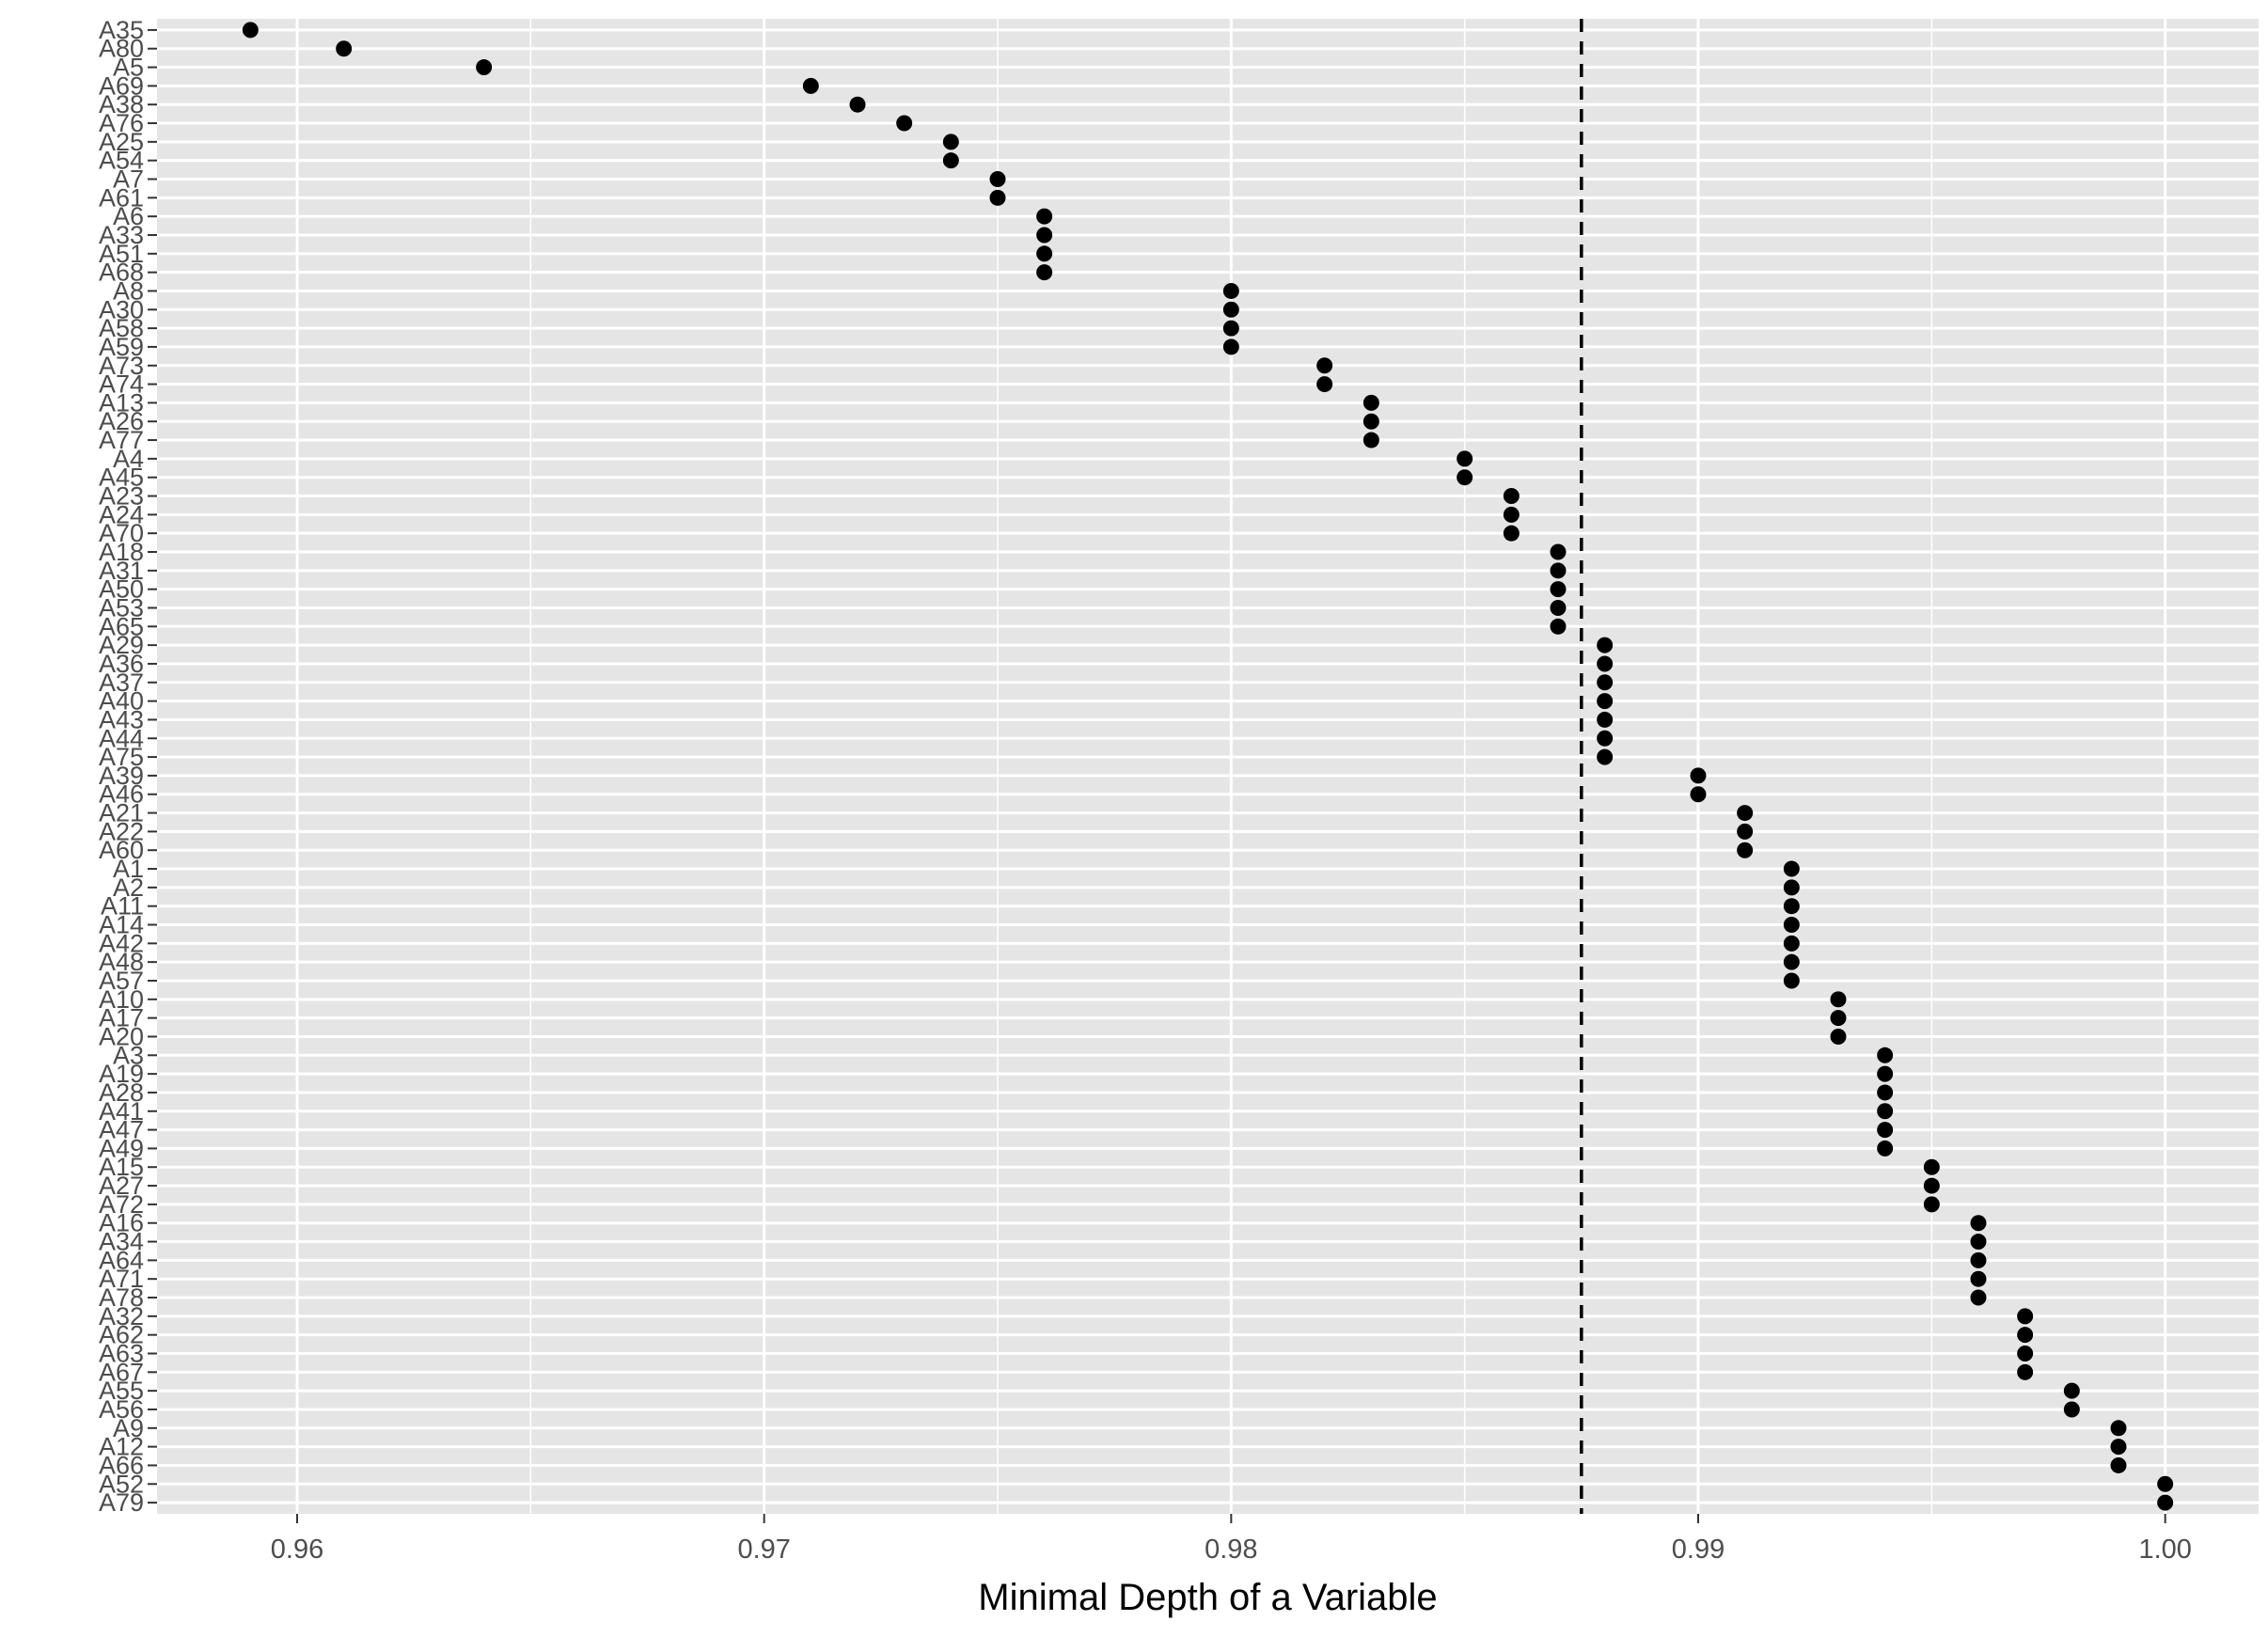  What do you see at coordinates (122, 1000) in the screenshot?
I see `y-tick-label: A10` at bounding box center [122, 1000].